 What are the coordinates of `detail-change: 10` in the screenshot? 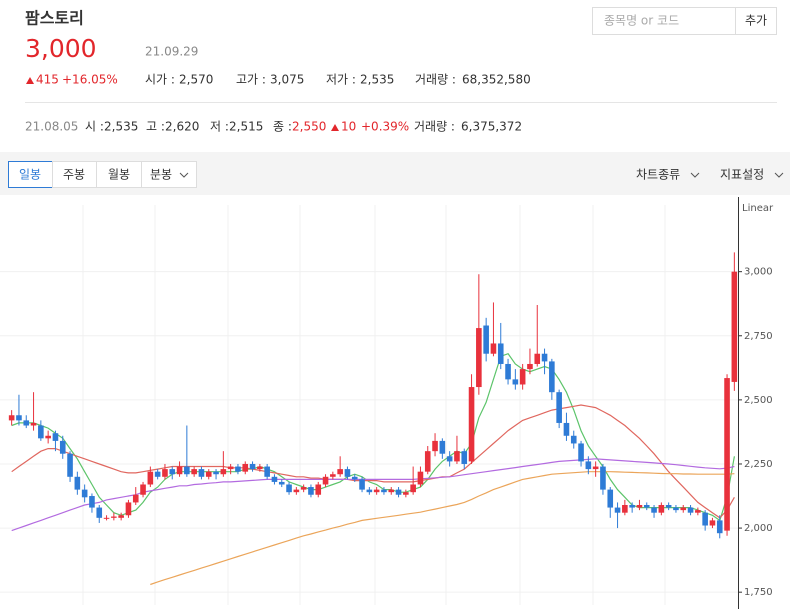 It's located at (348, 127).